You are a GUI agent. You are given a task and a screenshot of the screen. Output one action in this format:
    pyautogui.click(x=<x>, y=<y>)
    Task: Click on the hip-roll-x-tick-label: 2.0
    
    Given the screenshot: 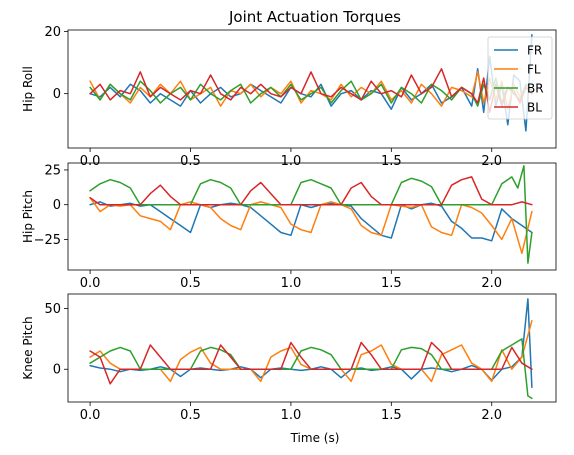 What is the action you would take?
    pyautogui.click(x=491, y=161)
    